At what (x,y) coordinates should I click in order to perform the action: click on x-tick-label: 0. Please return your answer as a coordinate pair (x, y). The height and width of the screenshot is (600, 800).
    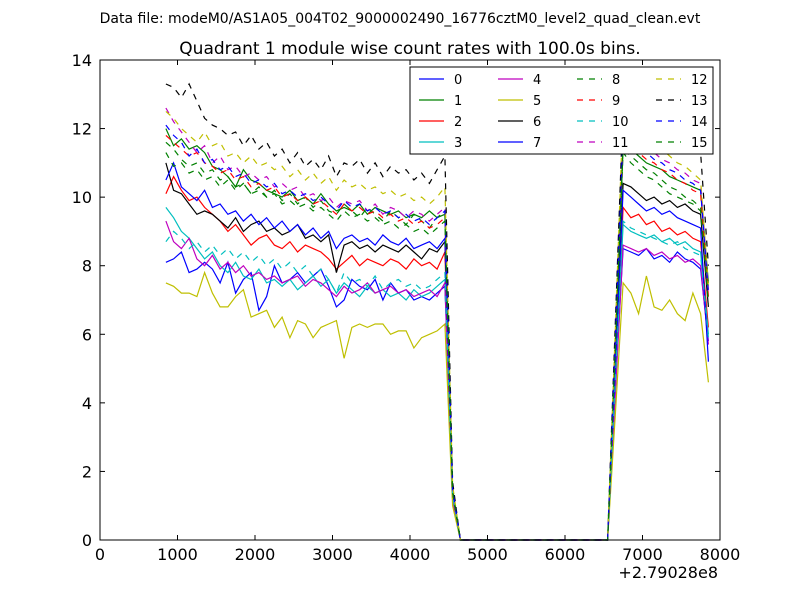
    Looking at the image, I should click on (100, 554).